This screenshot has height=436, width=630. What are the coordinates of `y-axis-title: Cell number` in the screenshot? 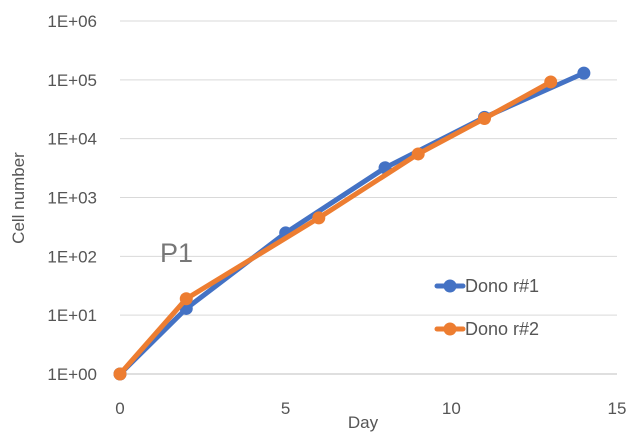 It's located at (18, 198).